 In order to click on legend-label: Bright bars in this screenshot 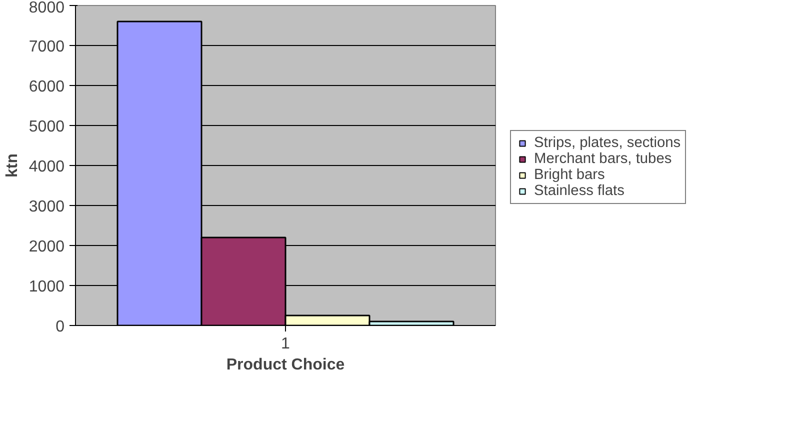, I will do `click(569, 175)`.